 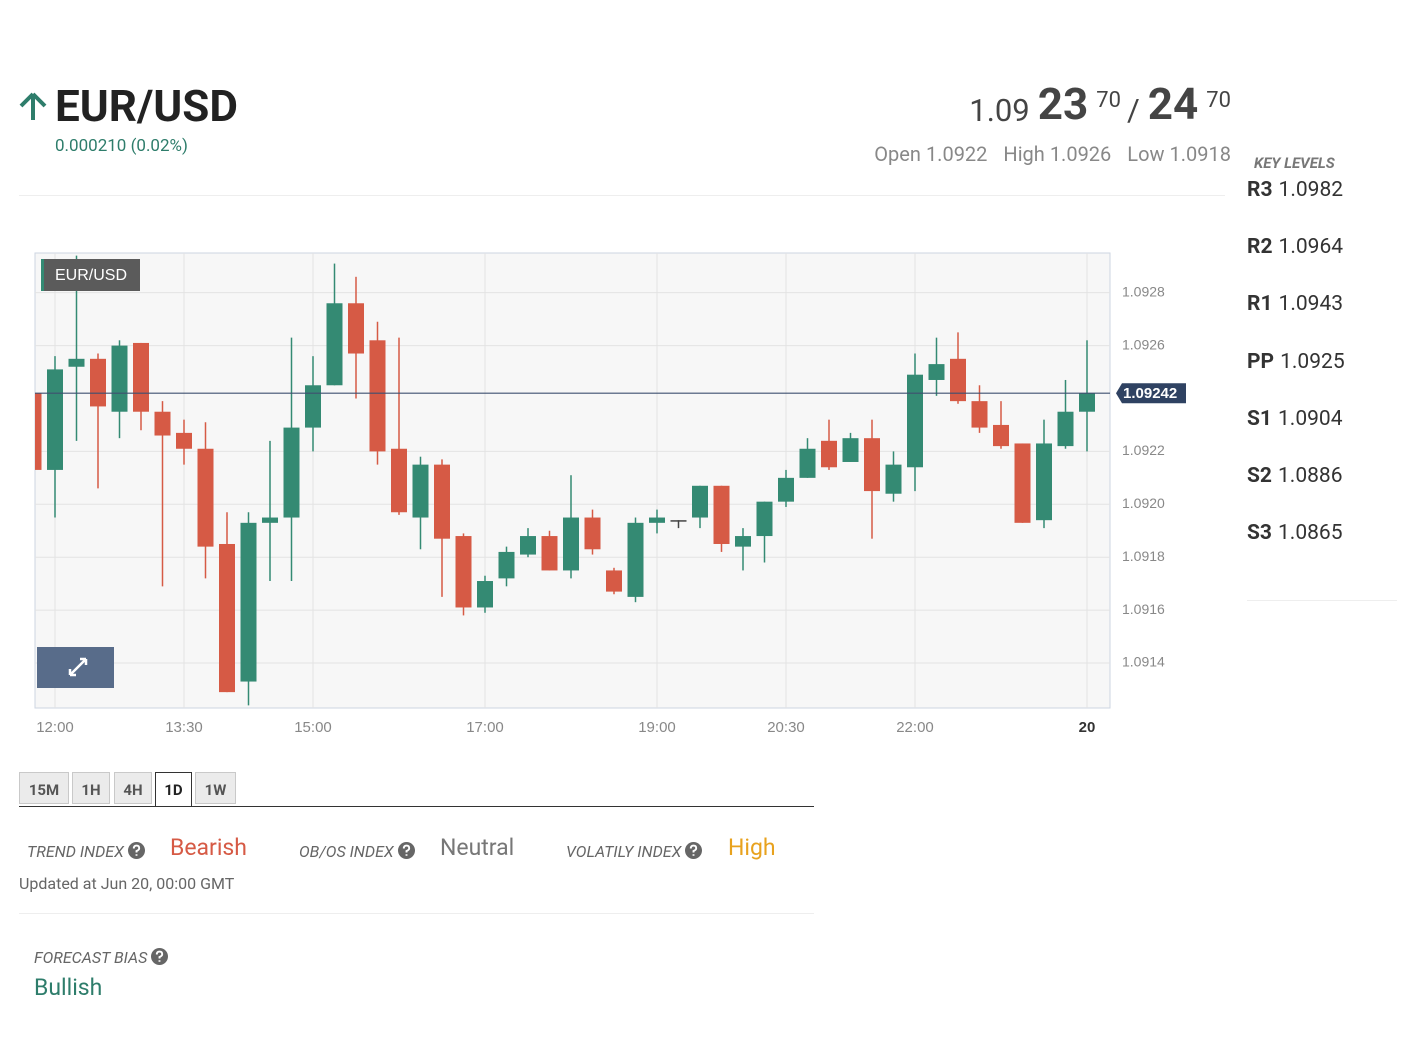 What do you see at coordinates (1311, 247) in the screenshot?
I see `key-level-value: 1.0964` at bounding box center [1311, 247].